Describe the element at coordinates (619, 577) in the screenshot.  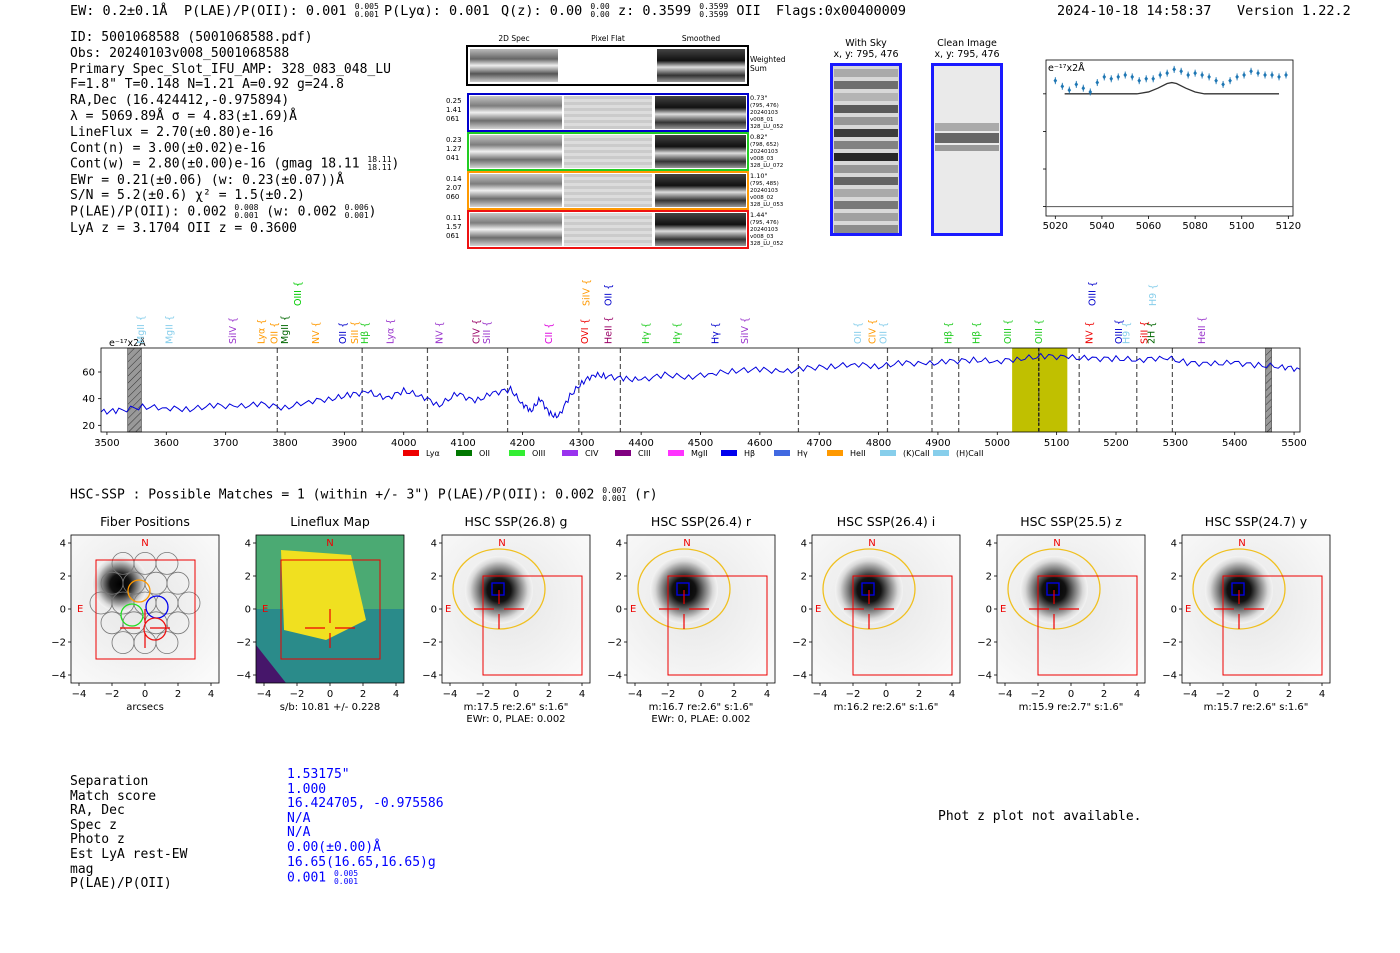
I see `panel-ytick-label-3-1: 2` at that location.